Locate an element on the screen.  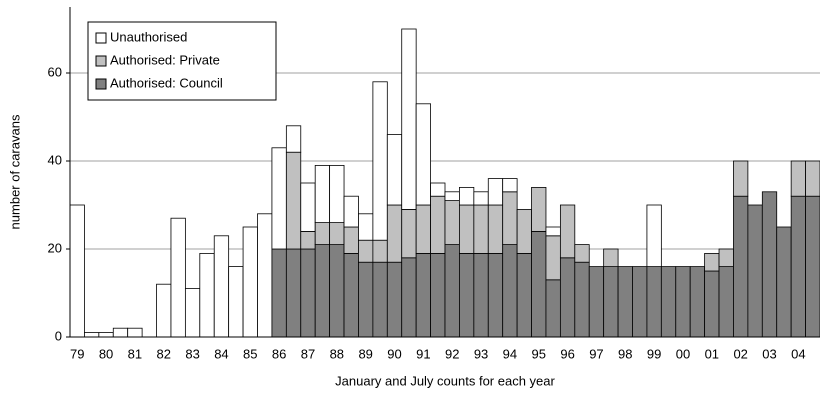
legend-label: Authorised: Council is located at coordinates (166, 82).